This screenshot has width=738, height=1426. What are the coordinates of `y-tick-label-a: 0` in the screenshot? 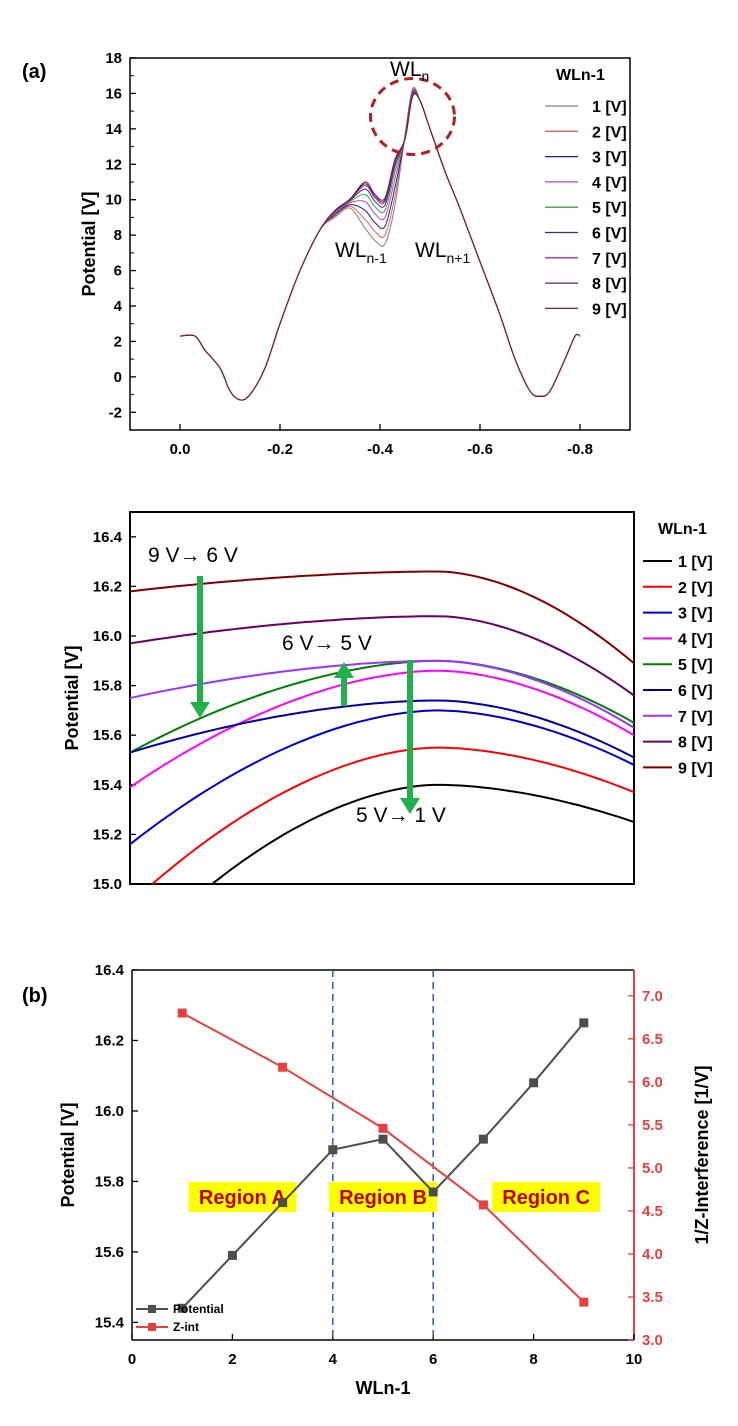 It's located at (118, 377).